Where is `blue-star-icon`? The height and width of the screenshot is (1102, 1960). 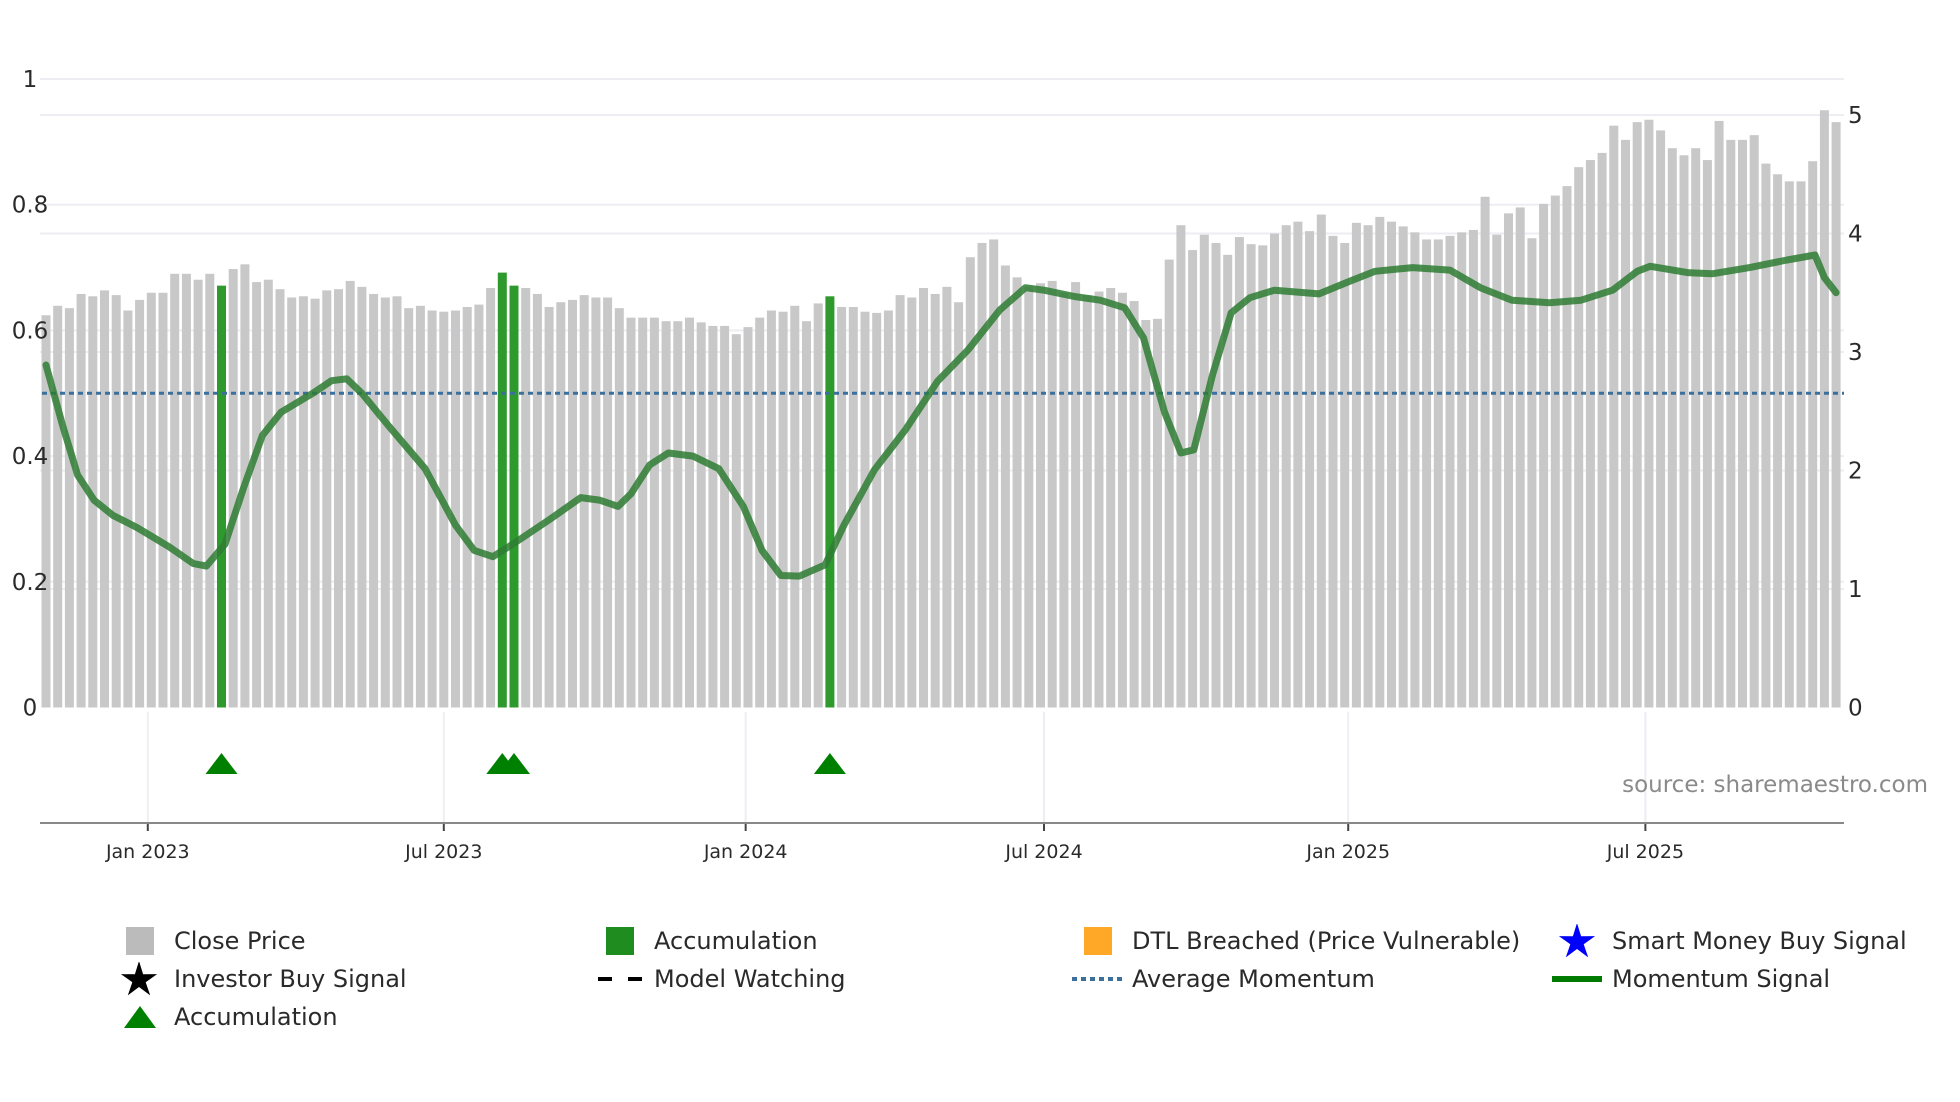
blue-star-icon is located at coordinates (1577, 940).